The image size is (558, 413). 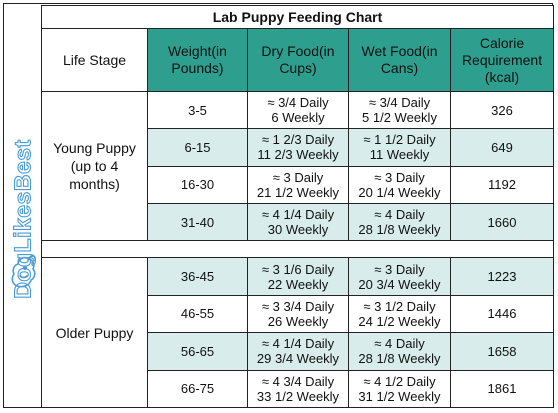 I want to click on header-life-stage: Life Stage, so click(x=94, y=60).